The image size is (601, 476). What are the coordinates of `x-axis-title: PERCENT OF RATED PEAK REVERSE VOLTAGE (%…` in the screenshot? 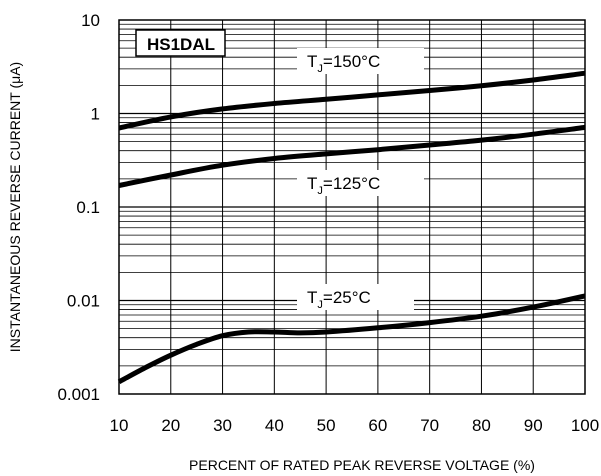 It's located at (362, 465).